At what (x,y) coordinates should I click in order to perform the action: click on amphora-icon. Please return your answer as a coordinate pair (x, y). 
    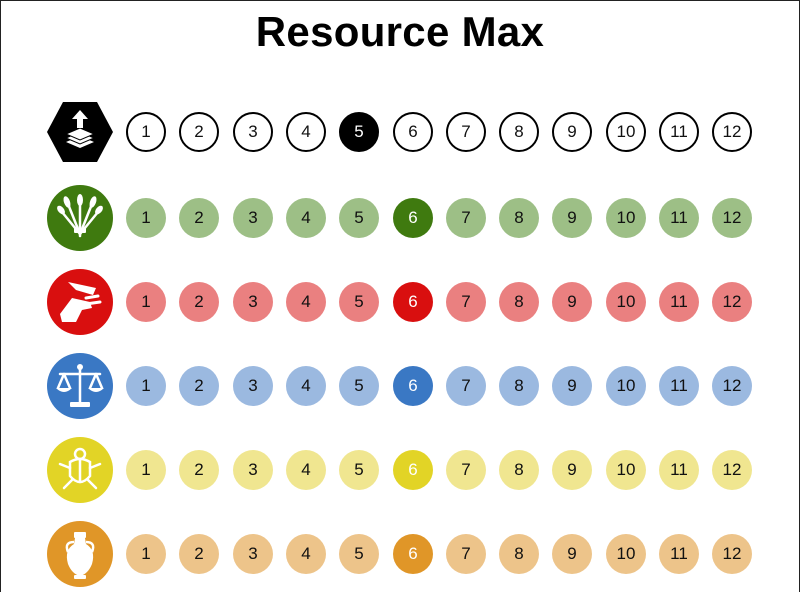
    Looking at the image, I should click on (80, 554).